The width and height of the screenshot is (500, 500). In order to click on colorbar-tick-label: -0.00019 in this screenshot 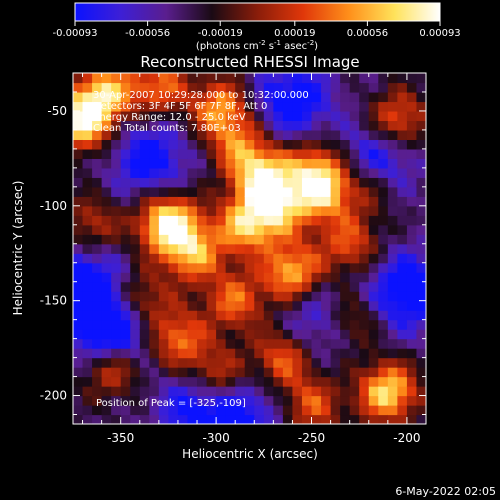, I will do `click(220, 33)`.